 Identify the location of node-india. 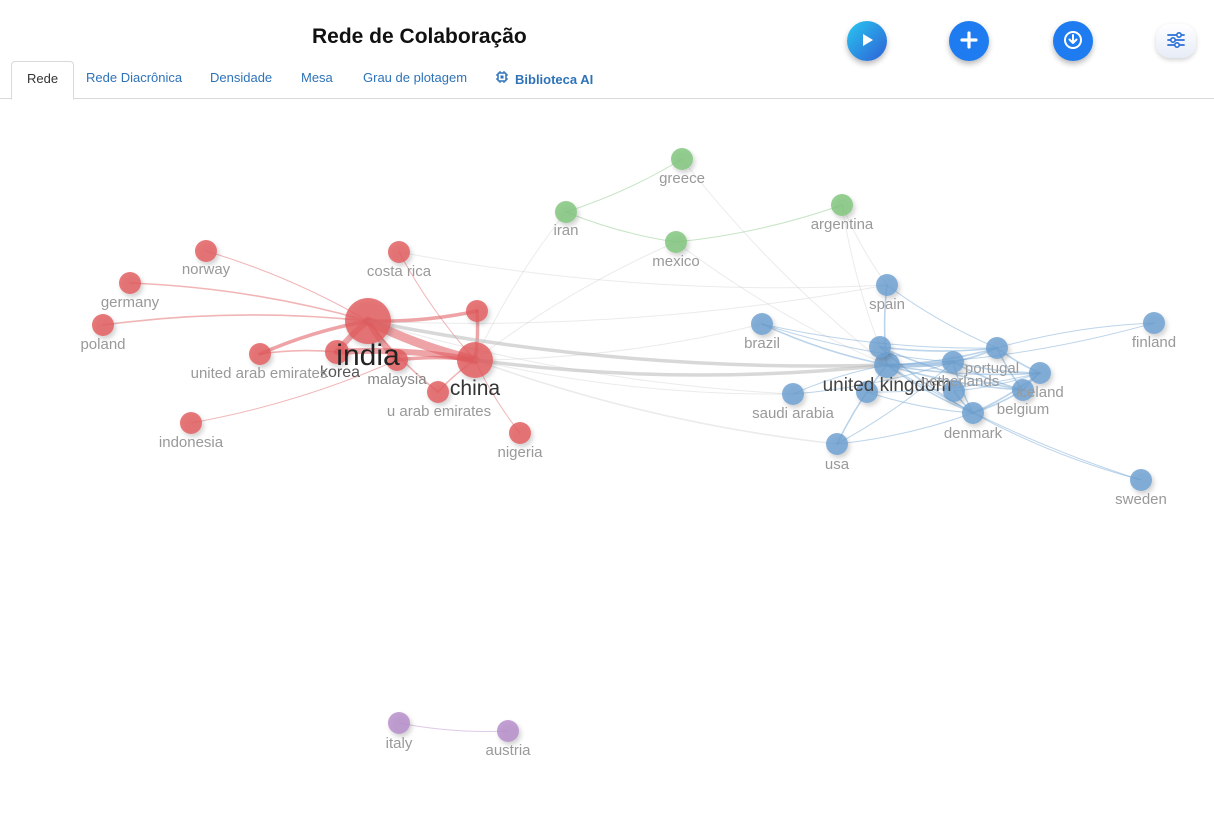
(368, 321).